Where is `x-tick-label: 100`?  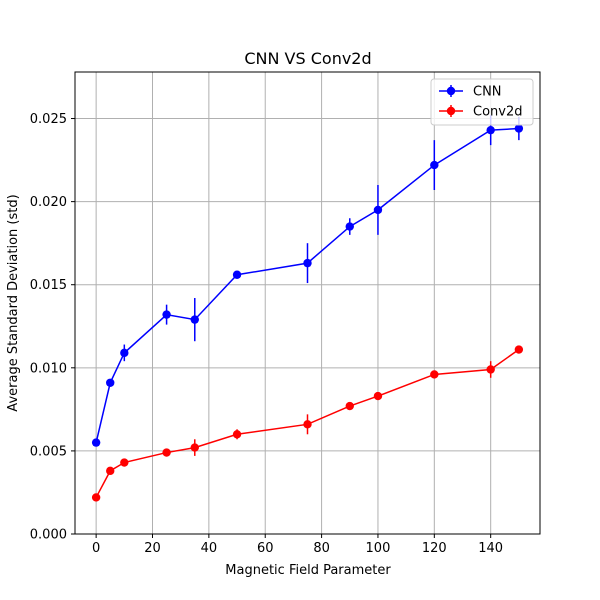
x-tick-label: 100 is located at coordinates (378, 548).